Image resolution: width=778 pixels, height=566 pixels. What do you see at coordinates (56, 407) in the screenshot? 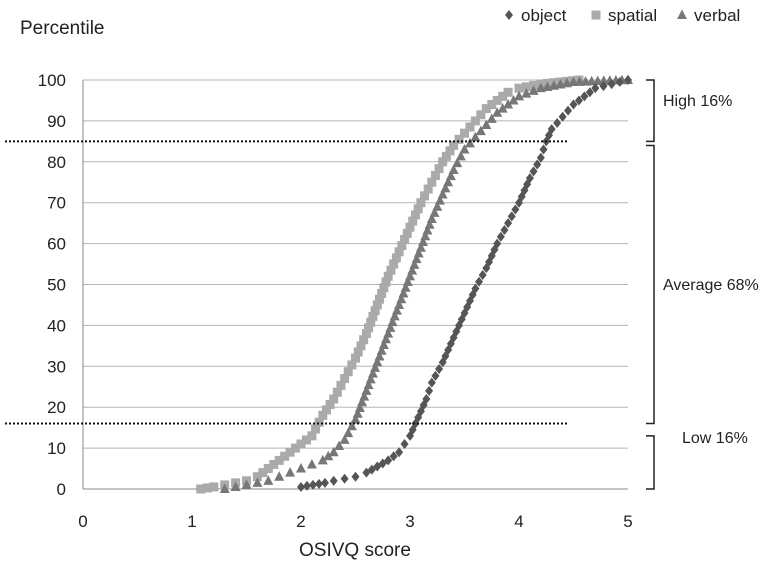
I see `y-tick-label: 20` at bounding box center [56, 407].